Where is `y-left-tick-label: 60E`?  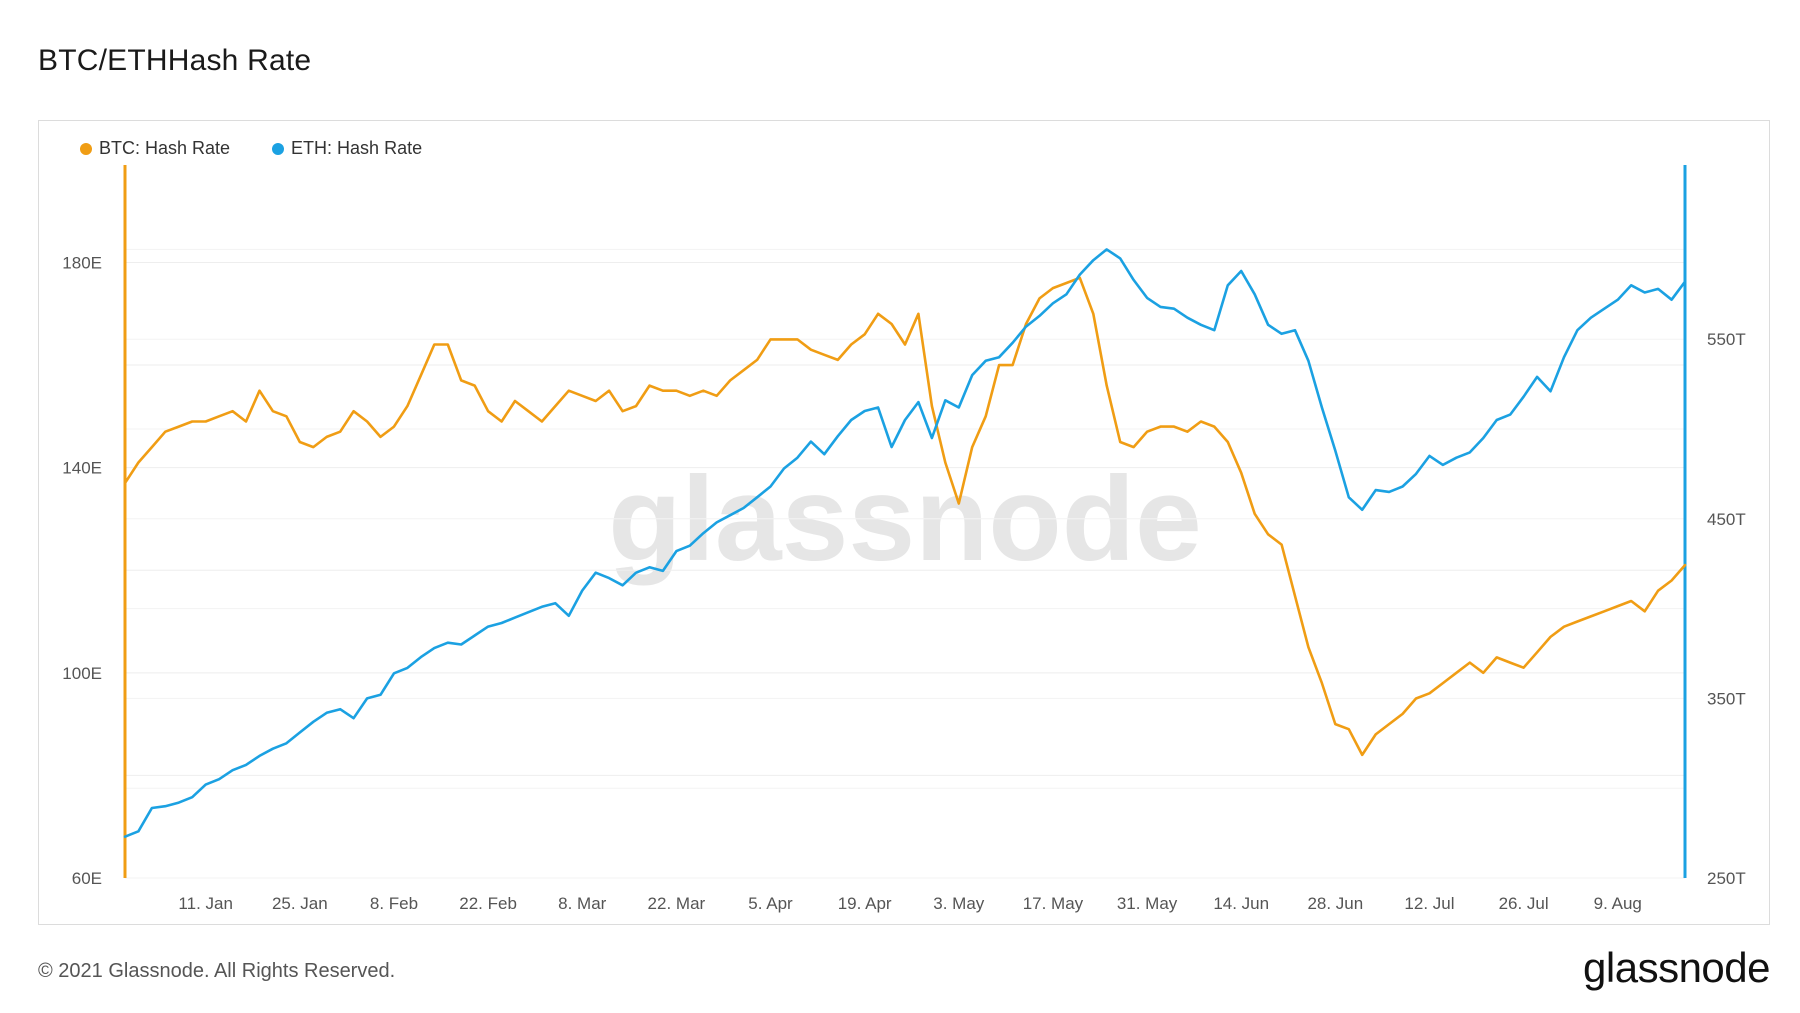
y-left-tick-label: 60E is located at coordinates (87, 878).